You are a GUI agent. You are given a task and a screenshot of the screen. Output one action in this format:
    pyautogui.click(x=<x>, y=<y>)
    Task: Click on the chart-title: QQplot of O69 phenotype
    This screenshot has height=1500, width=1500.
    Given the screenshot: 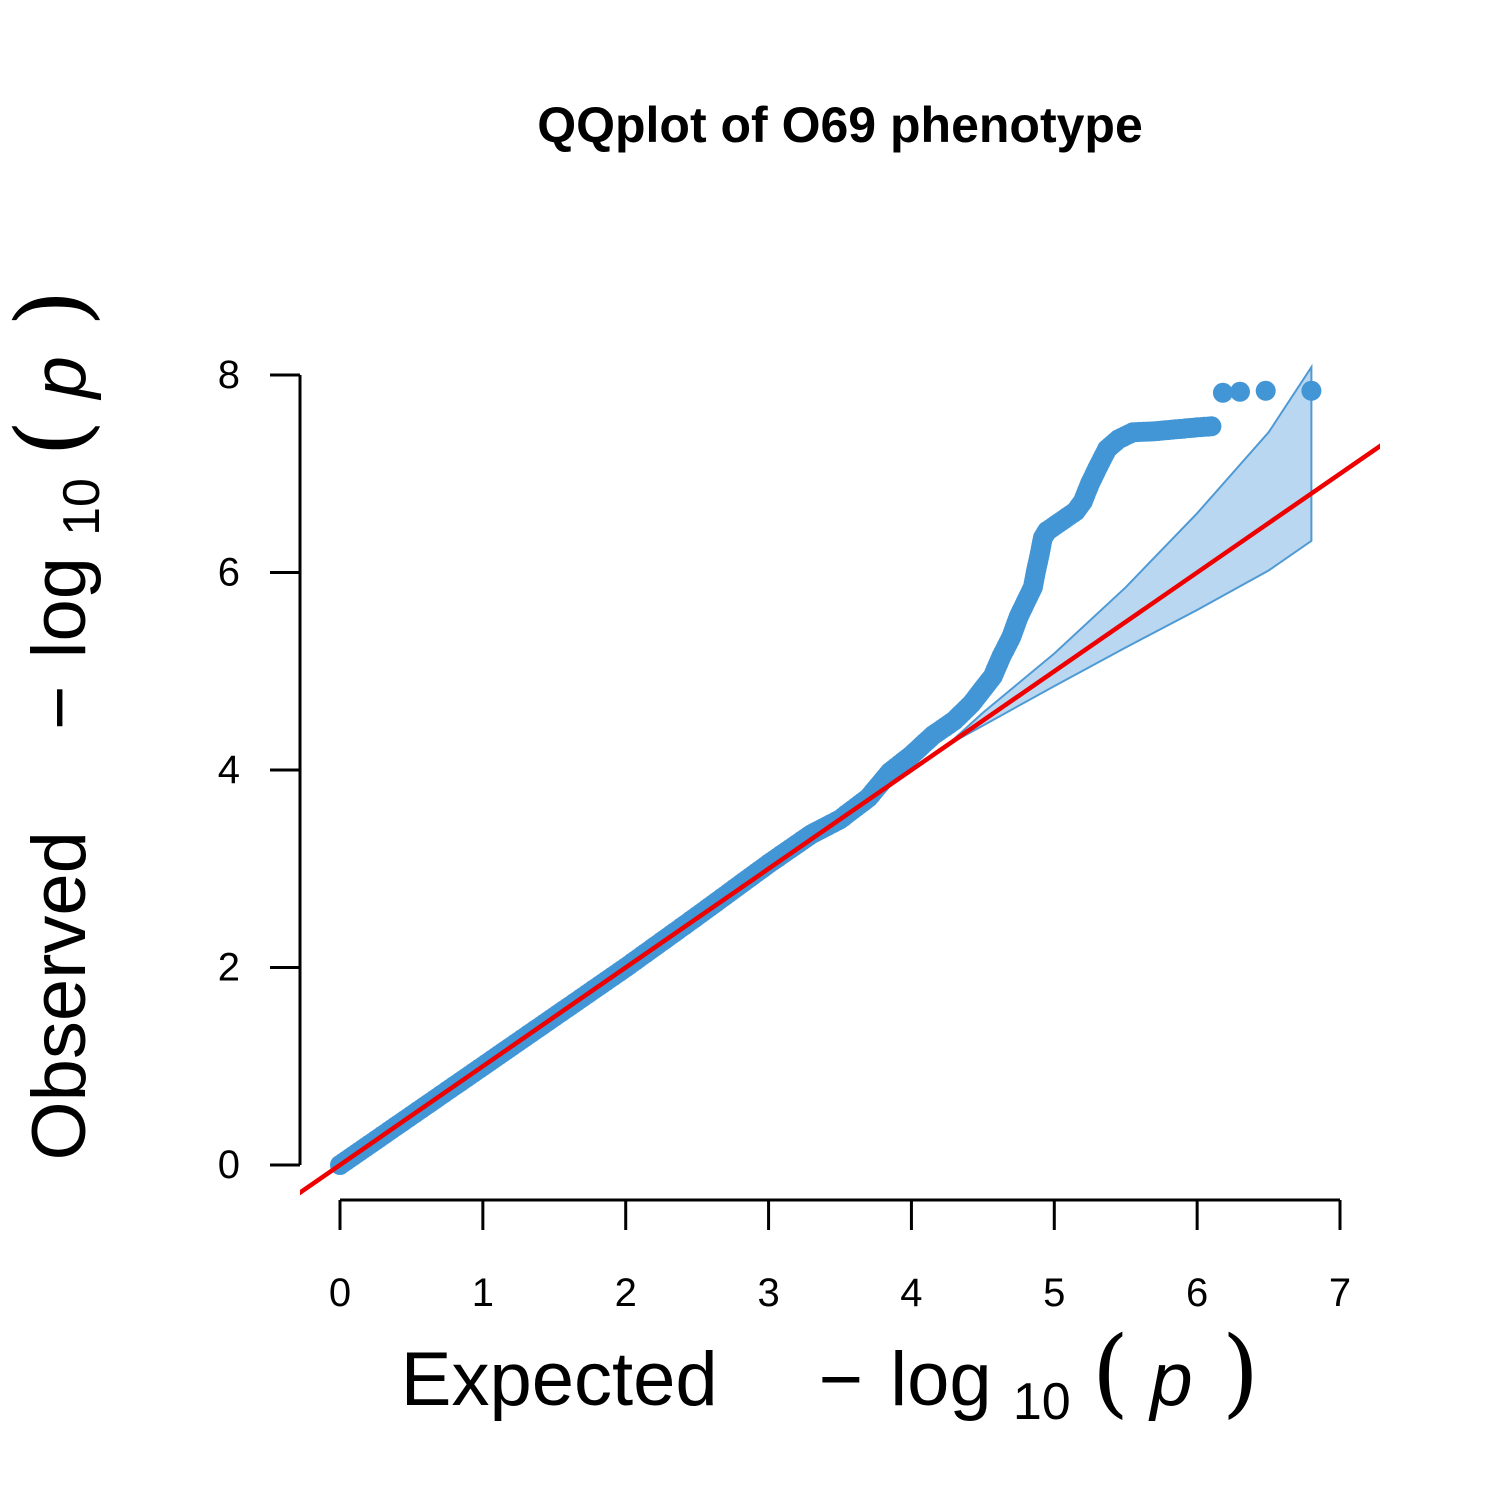 What is the action you would take?
    pyautogui.click(x=840, y=125)
    